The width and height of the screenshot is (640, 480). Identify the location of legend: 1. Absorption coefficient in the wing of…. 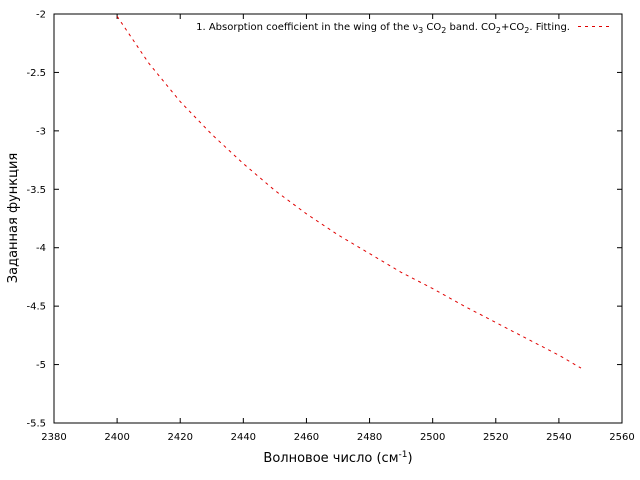
(403, 28).